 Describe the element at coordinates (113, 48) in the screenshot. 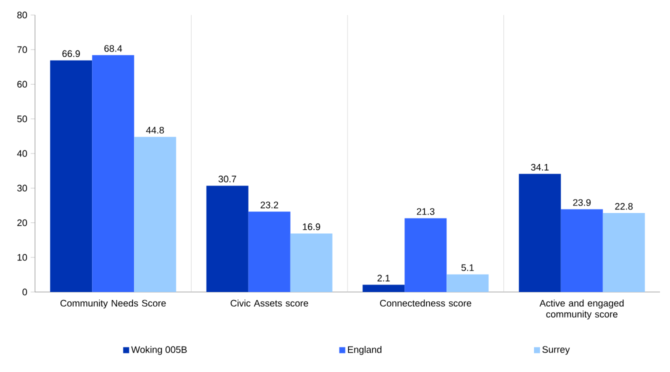

I see `data-label: 68.4` at that location.